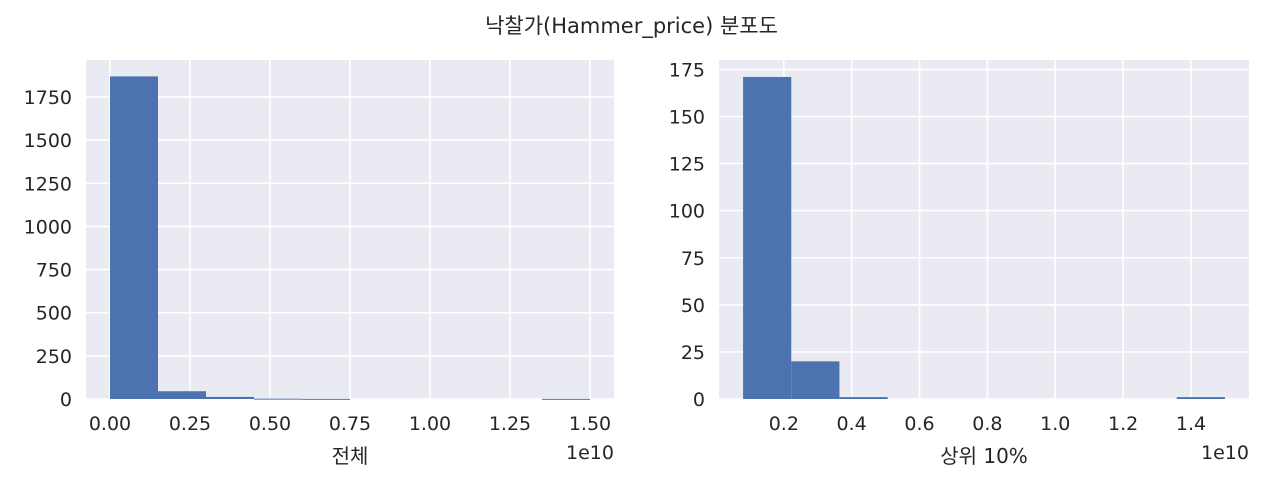 The image size is (1263, 481). I want to click on x-tick-label: 0.6, so click(919, 424).